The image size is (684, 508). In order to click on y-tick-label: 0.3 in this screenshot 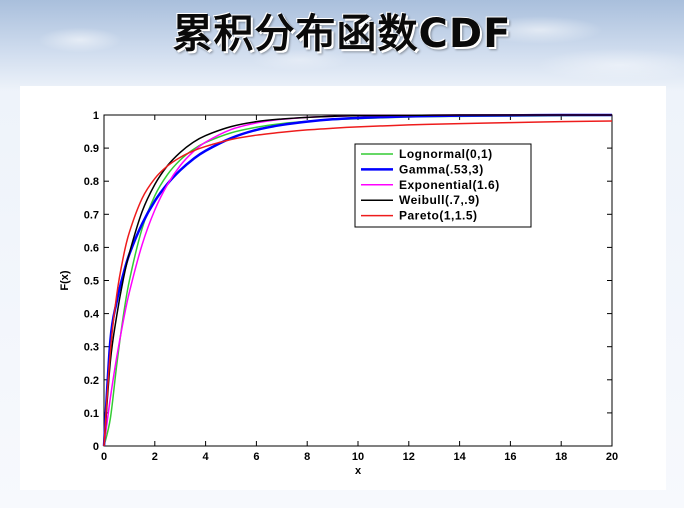, I will do `click(91, 348)`.